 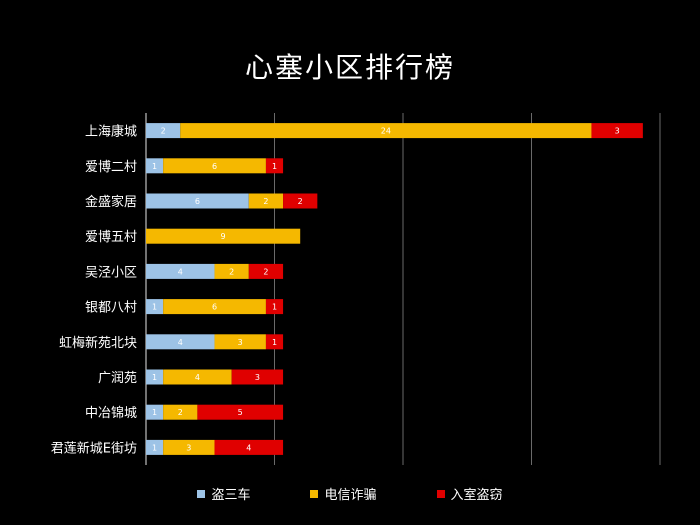 I want to click on legend-item-series-1: 电信诈骗, so click(x=343, y=493).